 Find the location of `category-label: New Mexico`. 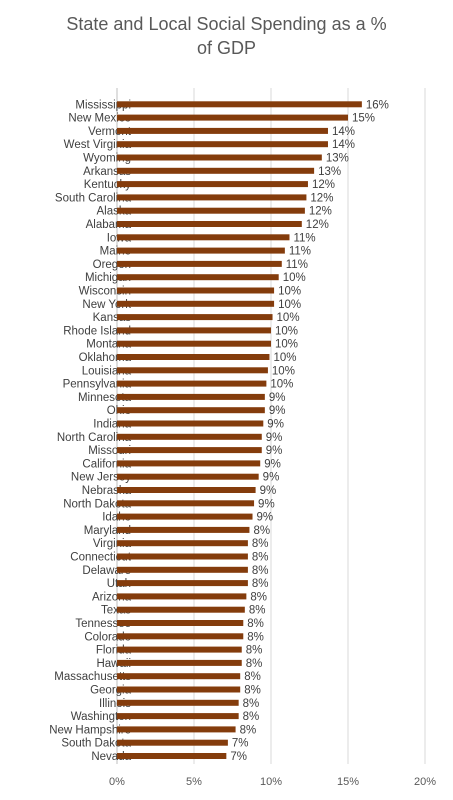

category-label: New Mexico is located at coordinates (99, 119).